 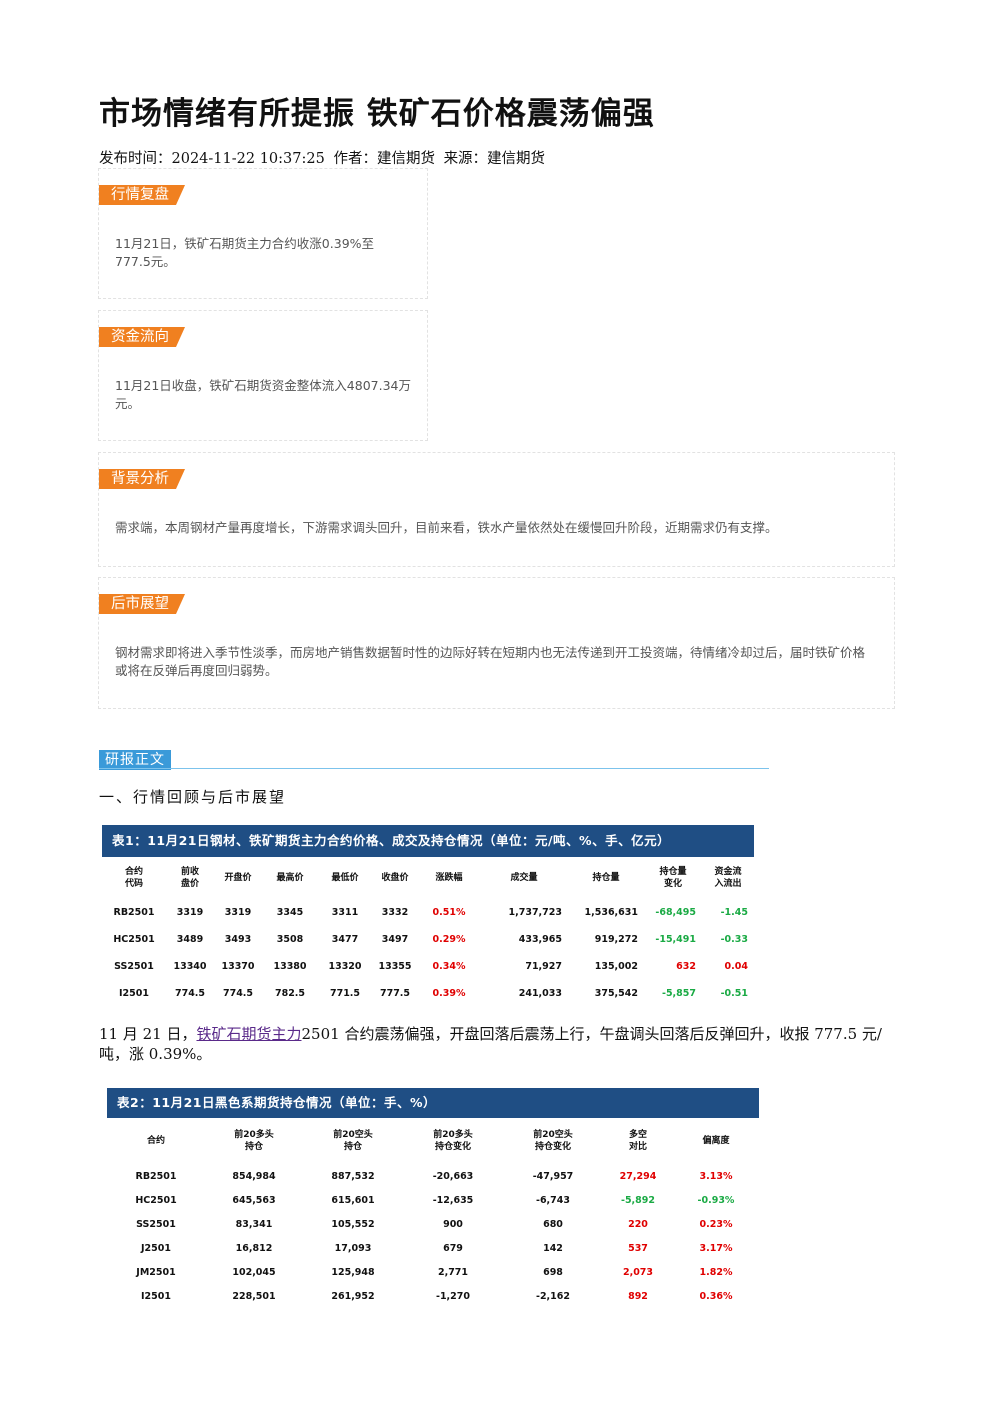 I want to click on table-cell: 27,294, so click(x=638, y=1176).